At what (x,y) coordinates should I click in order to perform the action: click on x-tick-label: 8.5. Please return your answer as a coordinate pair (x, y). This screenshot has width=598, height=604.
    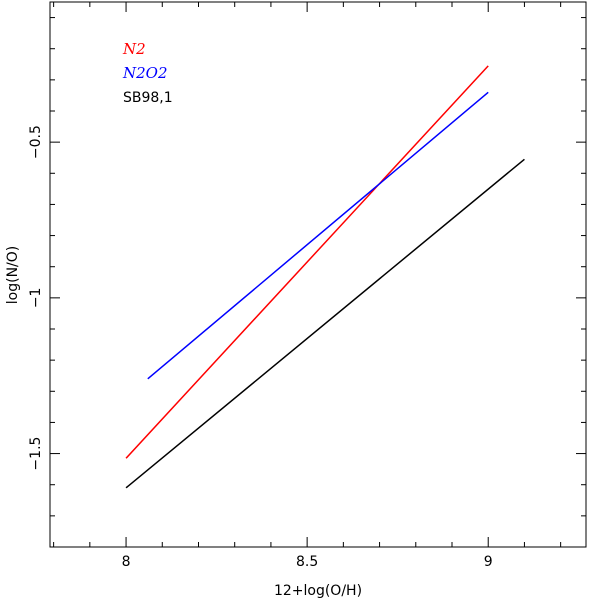
    Looking at the image, I should click on (307, 562).